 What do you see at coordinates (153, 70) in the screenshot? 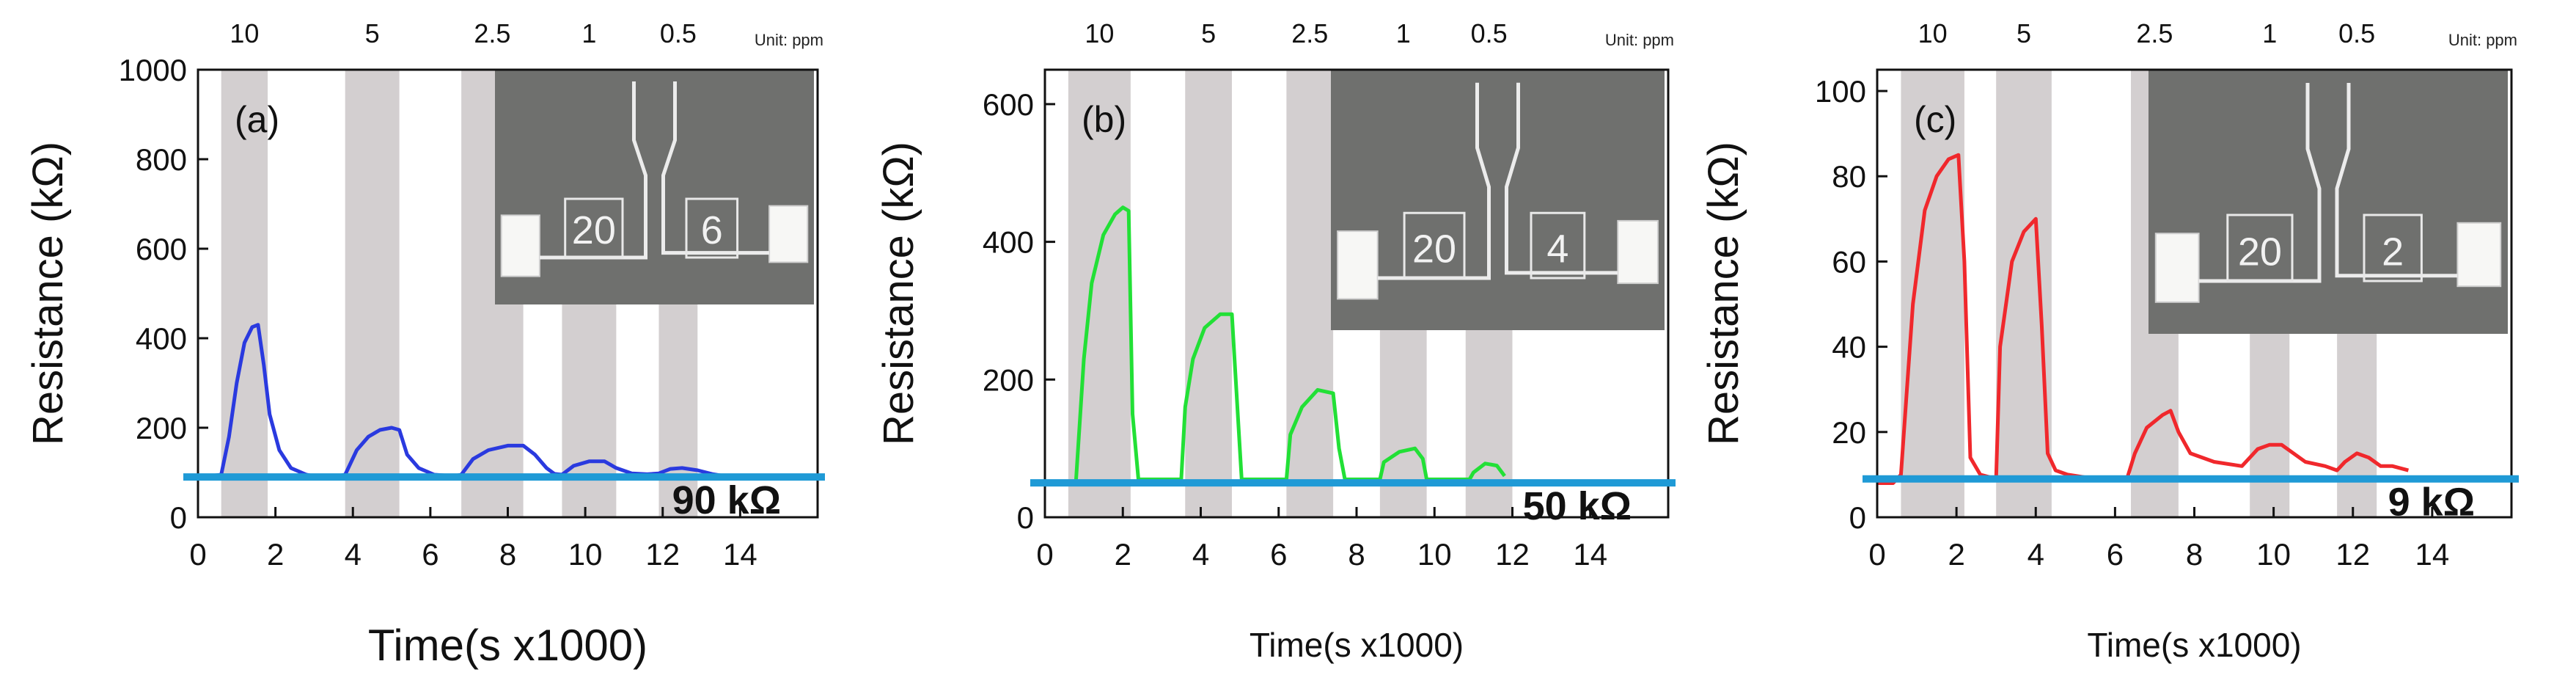
I see `y-tick-label: 1000` at bounding box center [153, 70].